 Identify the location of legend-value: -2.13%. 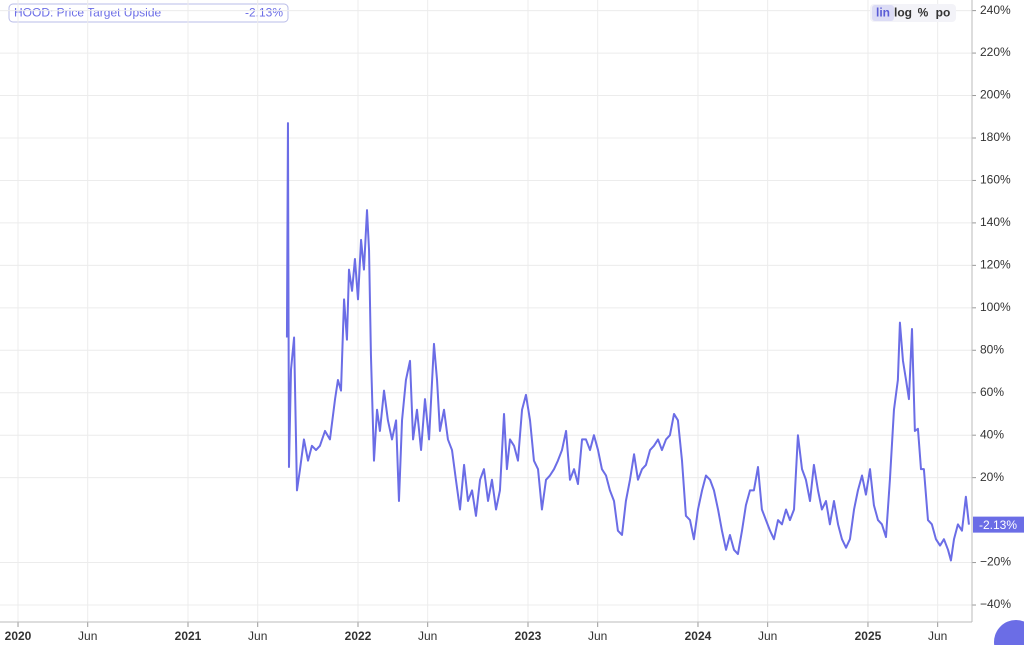
(264, 13).